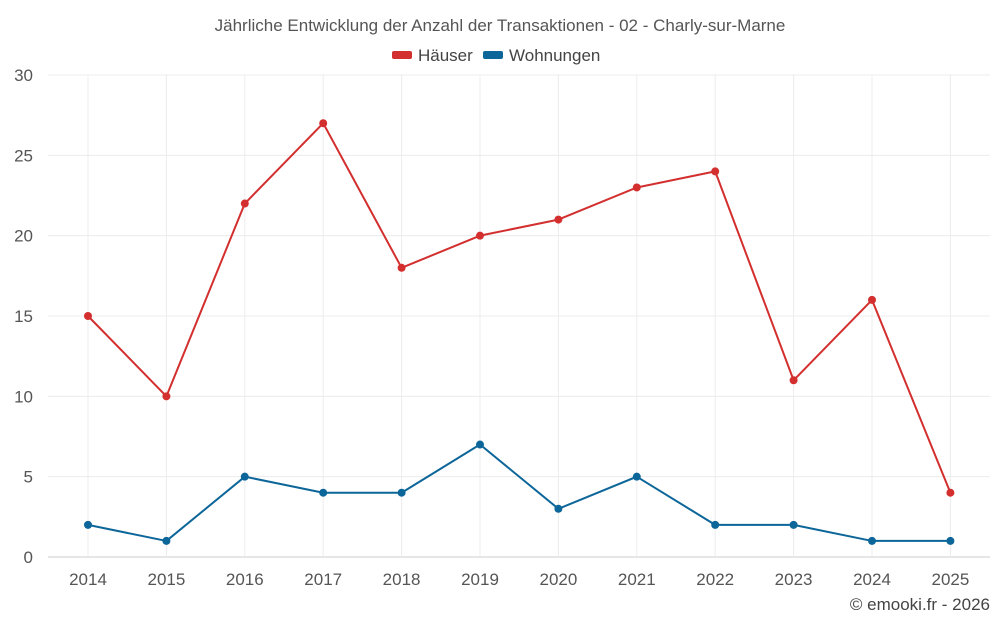 This screenshot has width=1000, height=625. What do you see at coordinates (480, 235) in the screenshot?
I see `data-point-haeuser-2019` at bounding box center [480, 235].